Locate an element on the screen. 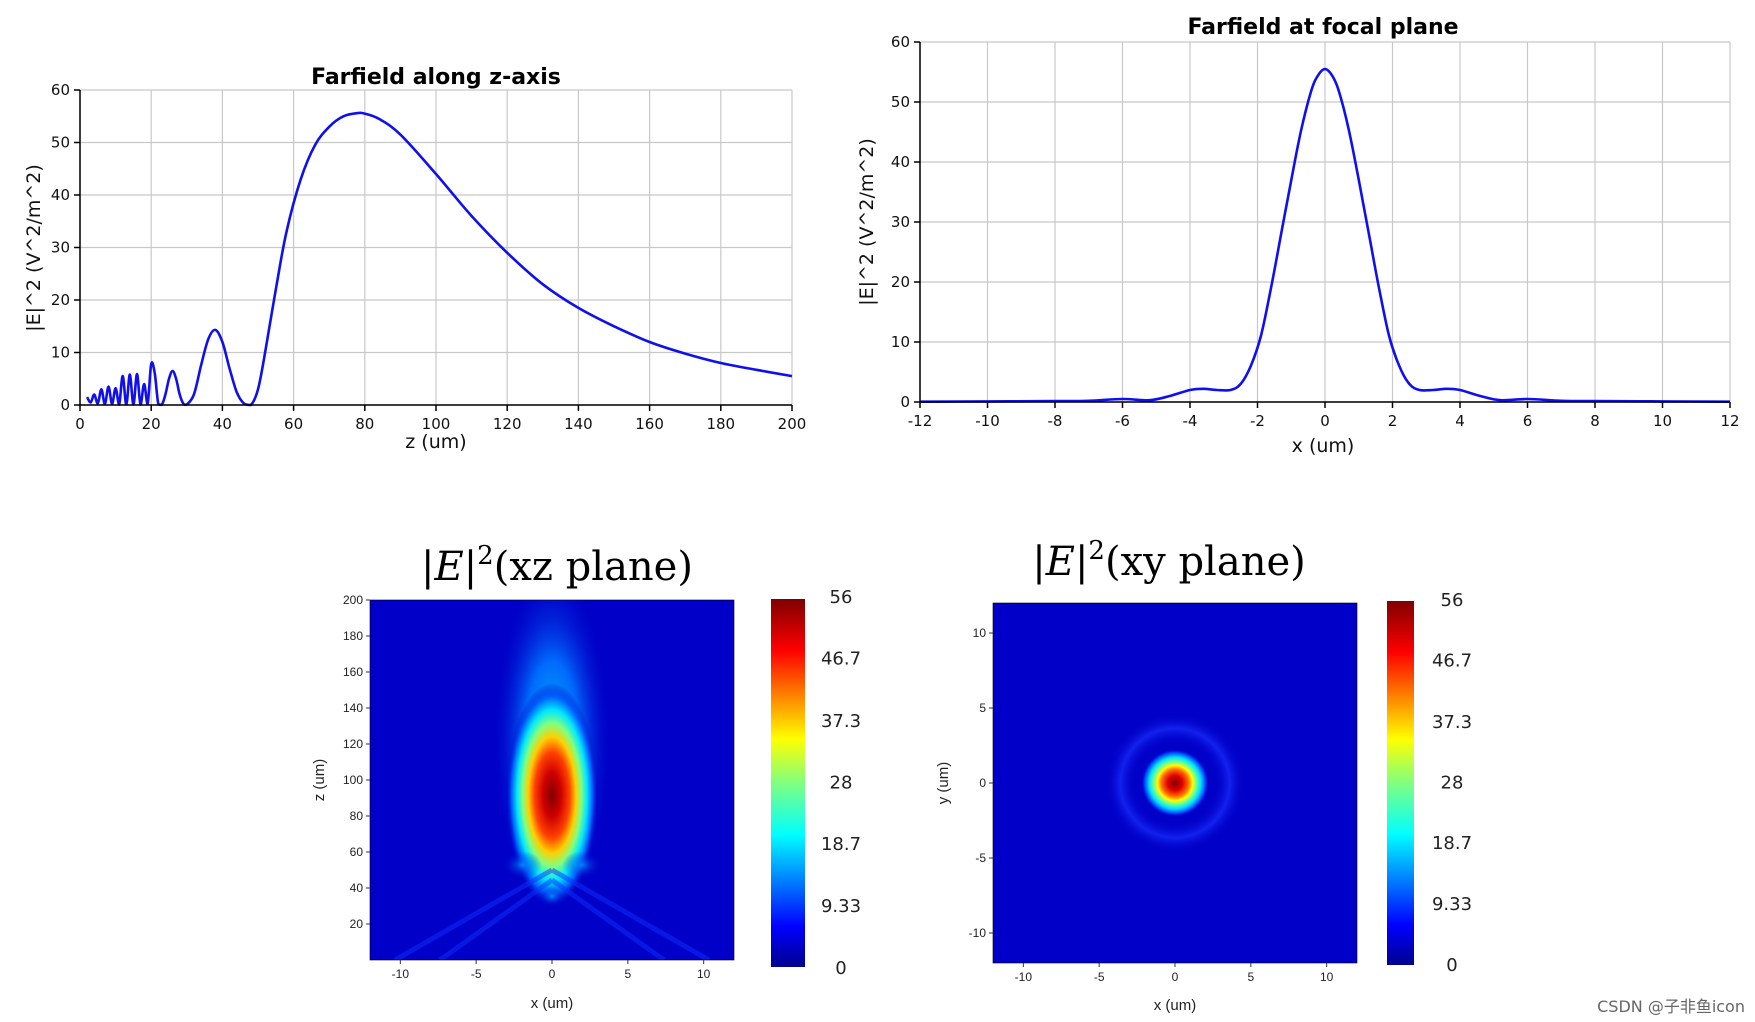  chart-z-axis-ylabel: |E|^2 (V^2/m^2) is located at coordinates (34, 248).